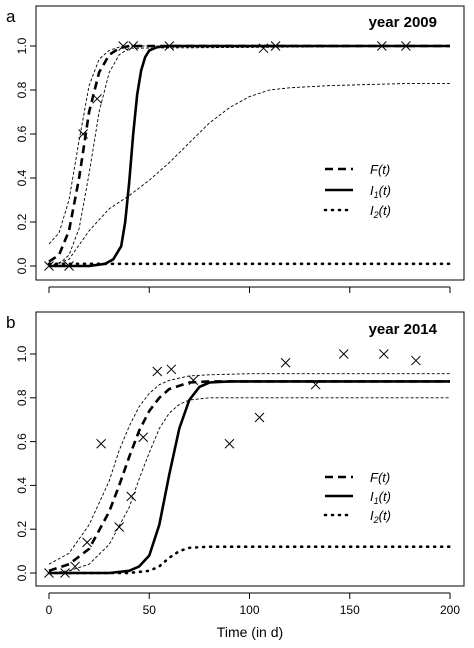  I want to click on panel-a-legend: F(t) I1(t) I2(t), so click(357, 191).